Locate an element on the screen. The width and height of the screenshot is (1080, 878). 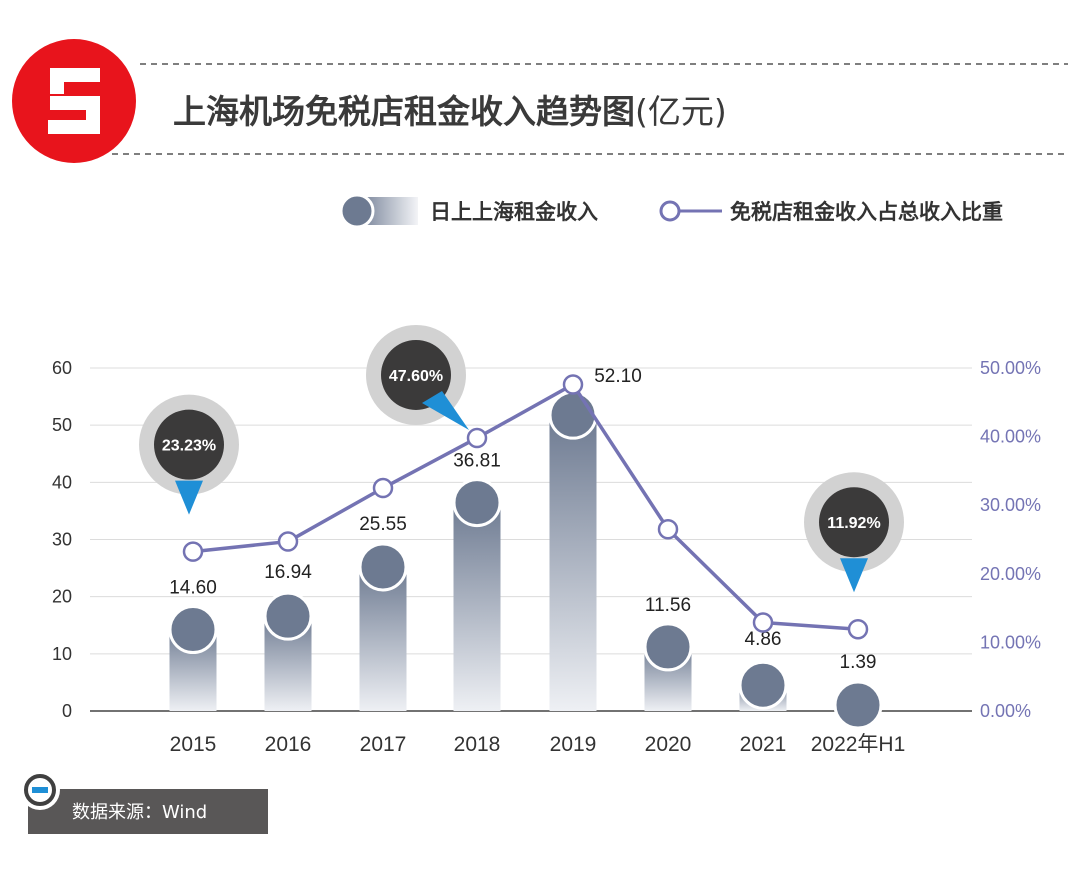
source-background is located at coordinates (148, 811).